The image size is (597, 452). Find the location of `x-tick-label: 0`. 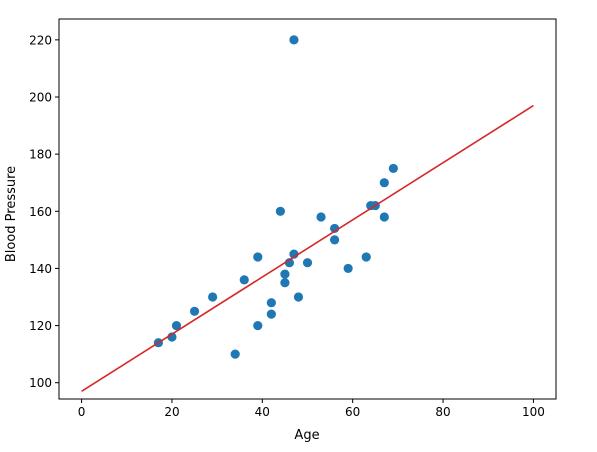

x-tick-label: 0 is located at coordinates (82, 412).